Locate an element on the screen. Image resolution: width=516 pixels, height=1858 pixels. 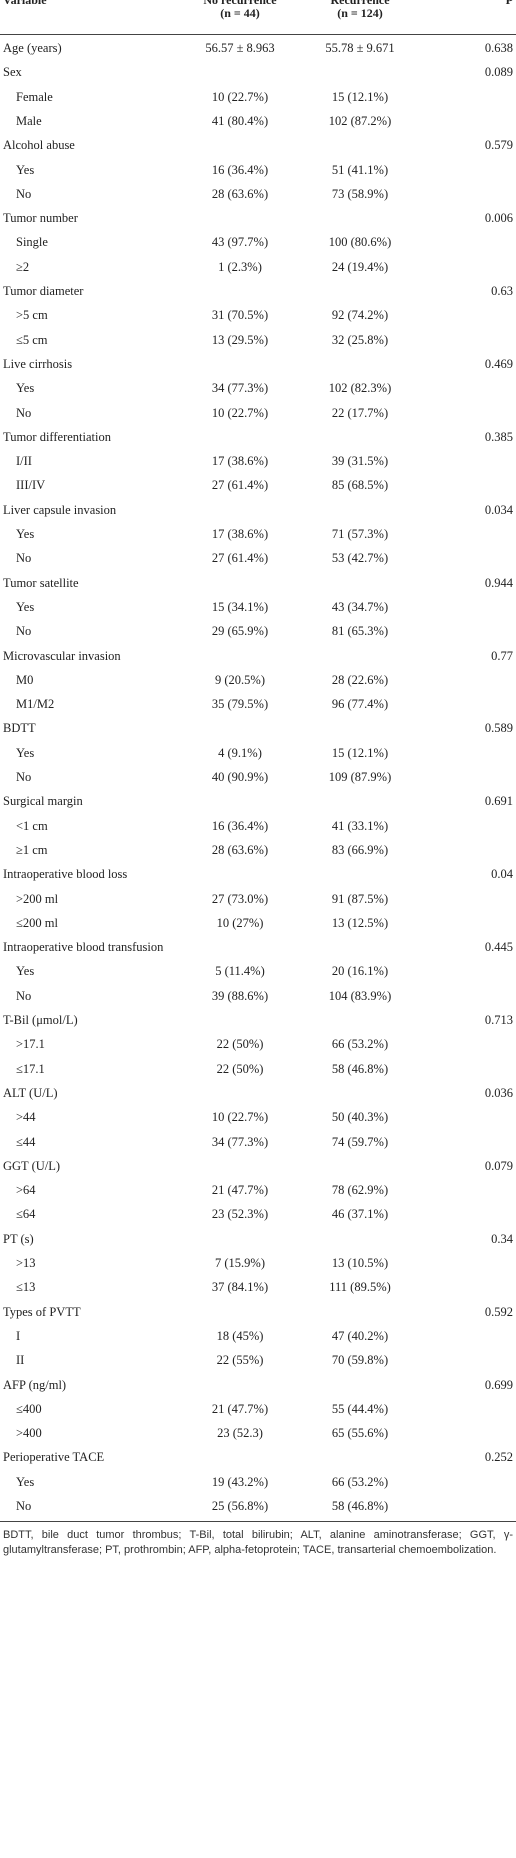
no-recurrence-value: 34 (77.3%) is located at coordinates (240, 1141).